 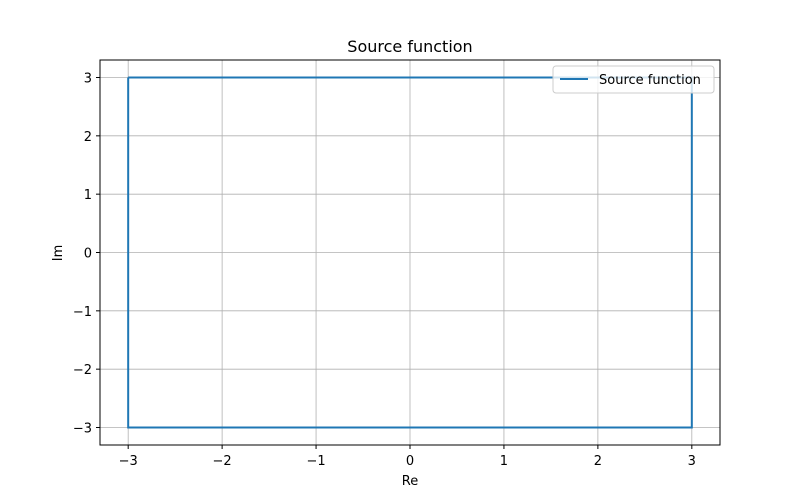 What do you see at coordinates (692, 461) in the screenshot?
I see `x-tick-label: 3` at bounding box center [692, 461].